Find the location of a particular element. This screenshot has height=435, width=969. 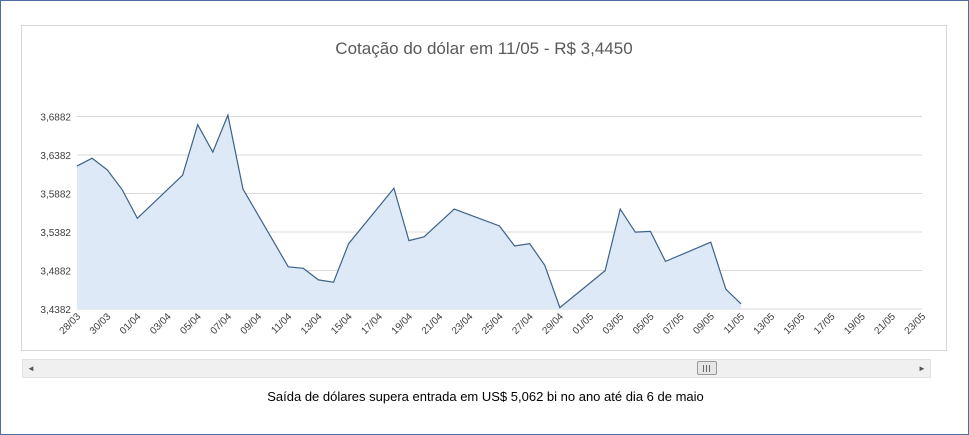

x-tick-label: 03/04 is located at coordinates (161, 324).